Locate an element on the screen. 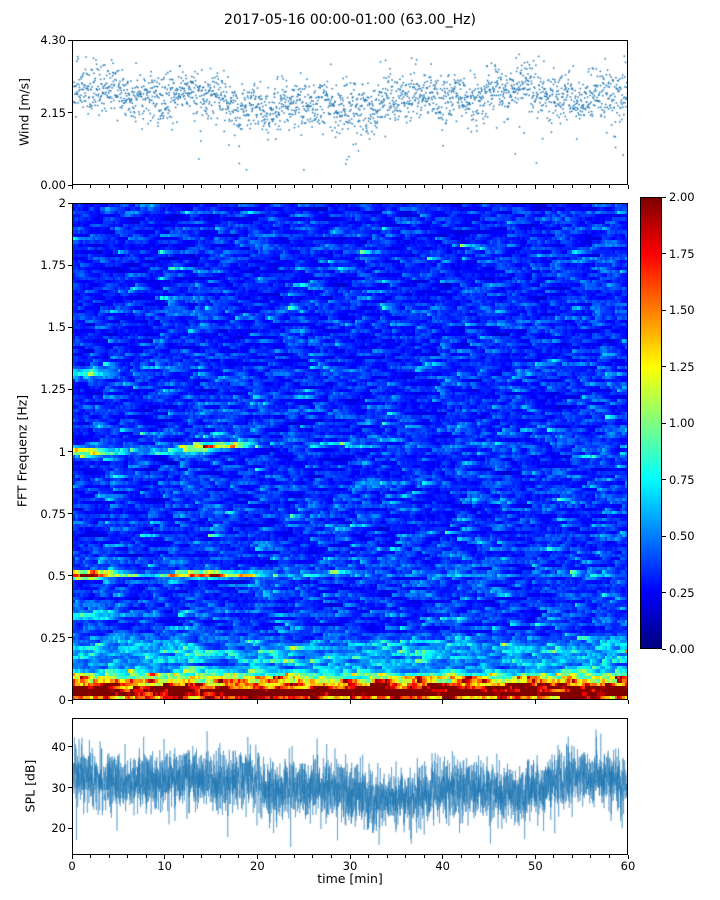 The width and height of the screenshot is (720, 900). colorbar-tick-label: 1.00 is located at coordinates (682, 423).